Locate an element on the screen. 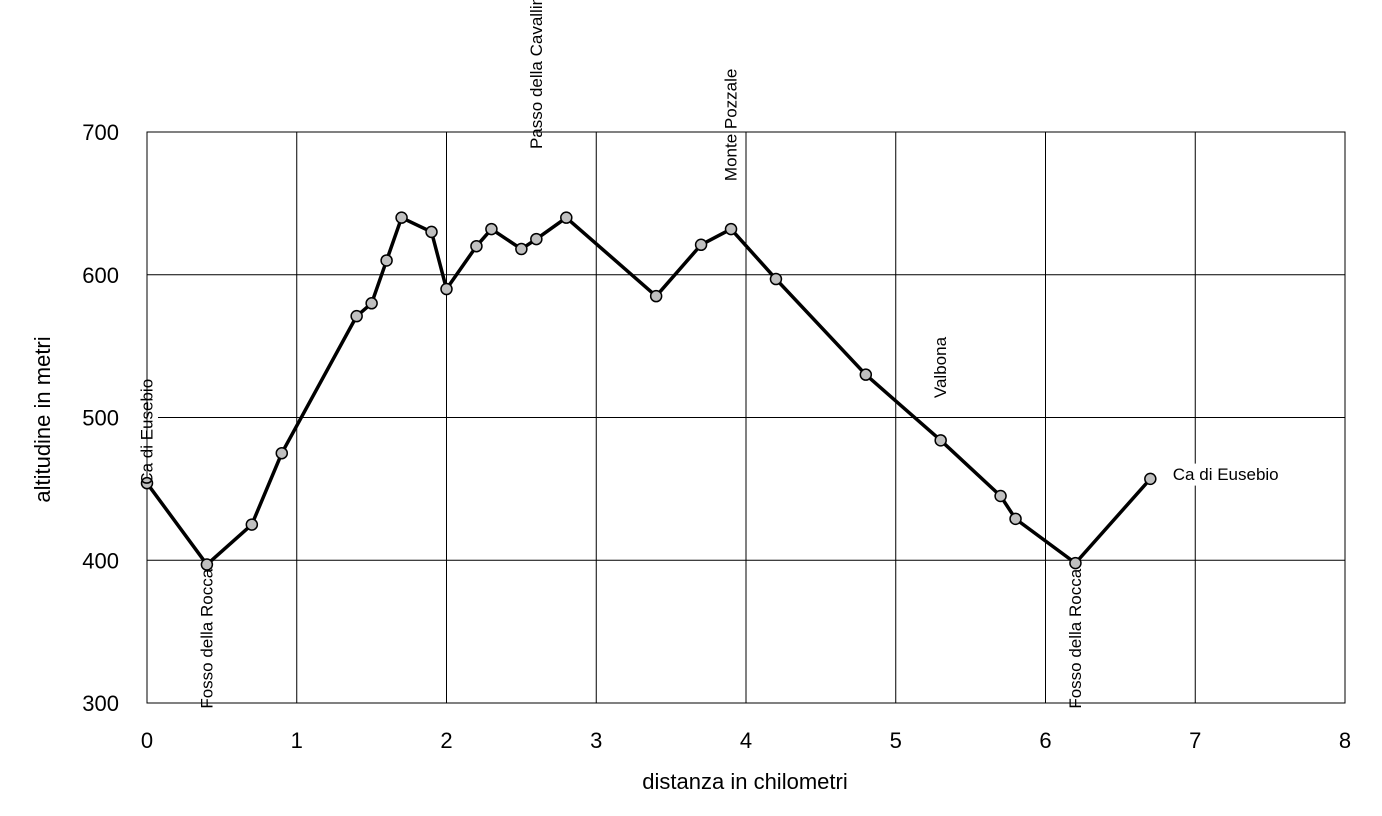  y-tick-label: 300 is located at coordinates (100, 703).